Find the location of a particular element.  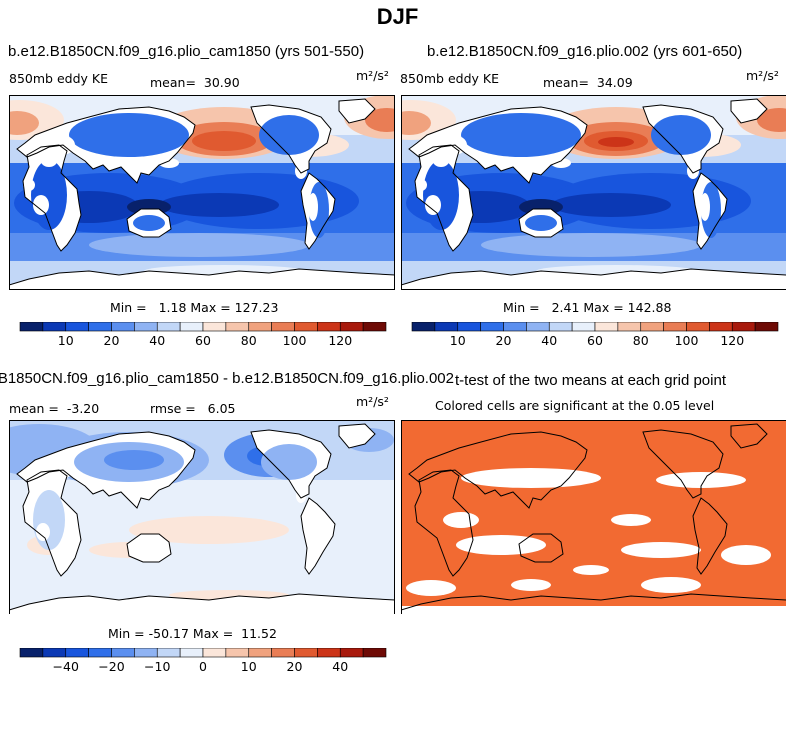

panel2-map-coast-antarctica is located at coordinates (593, 279).